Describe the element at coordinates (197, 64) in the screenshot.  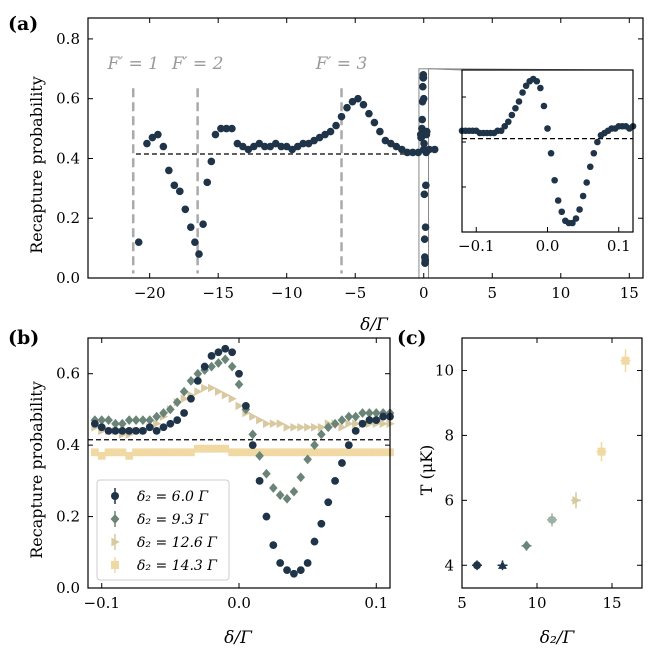
I see `f-prime-2-label: F′ = 2` at that location.